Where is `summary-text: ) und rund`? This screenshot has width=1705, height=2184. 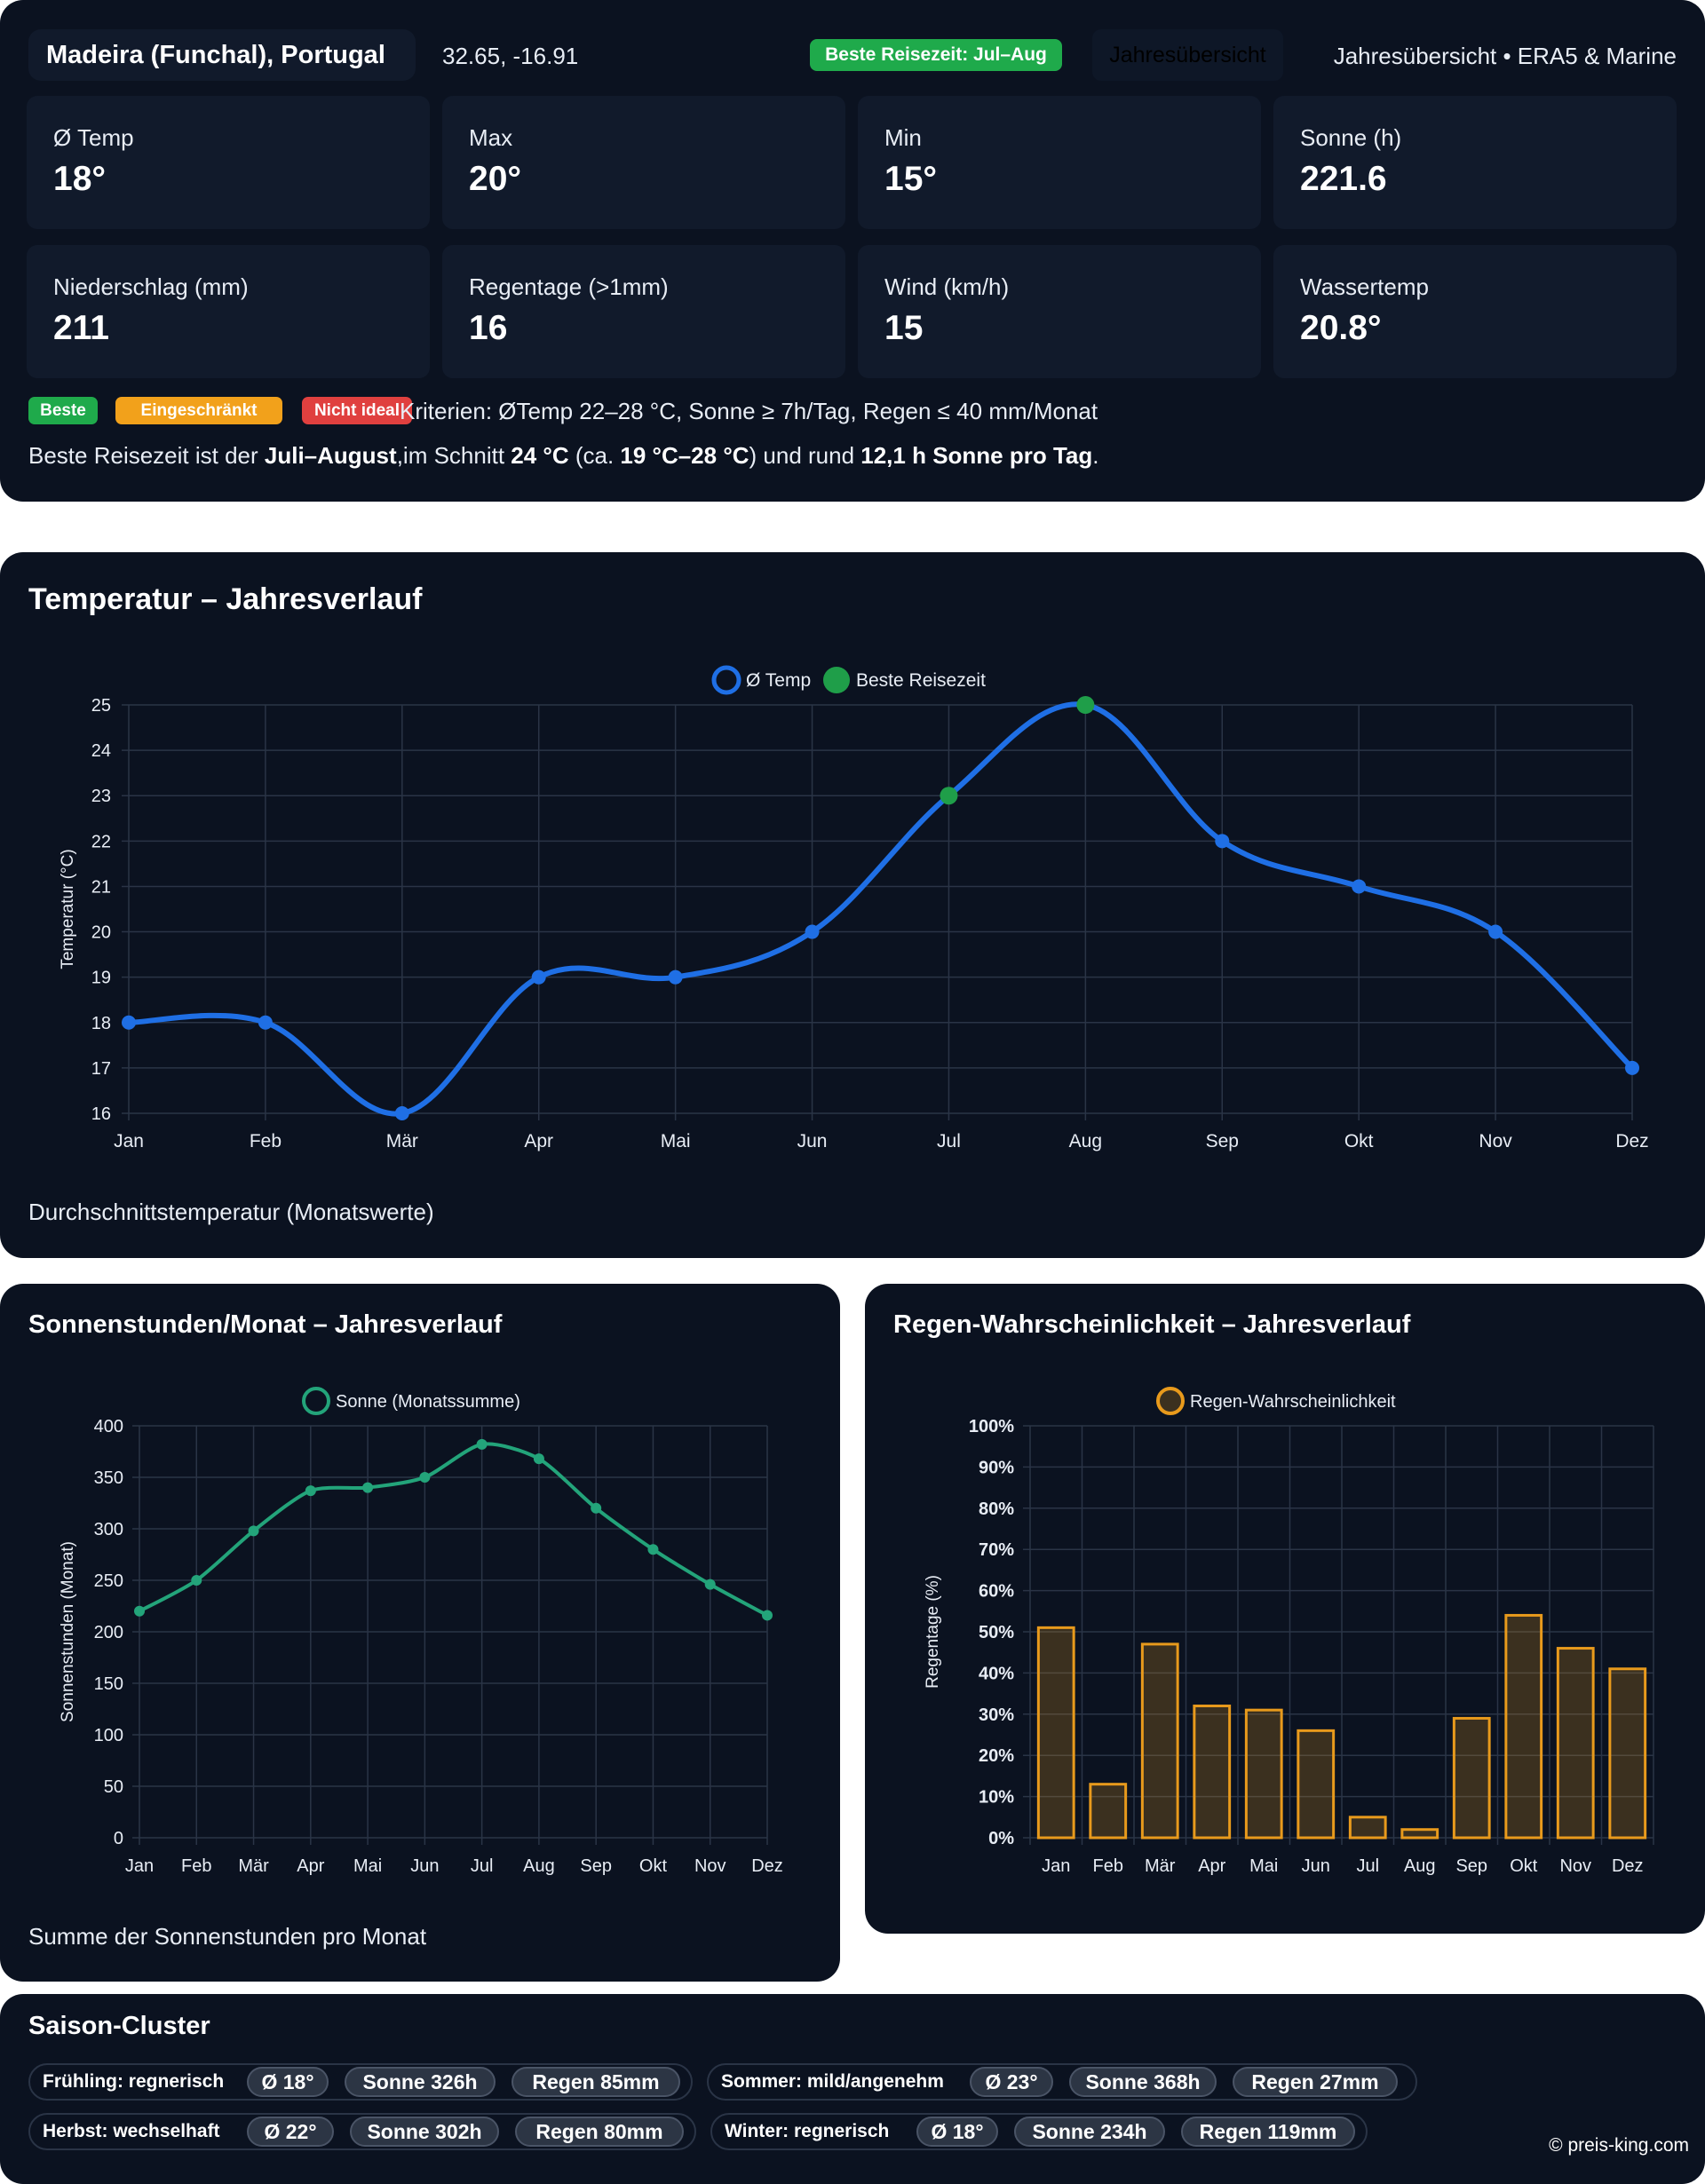 summary-text: ) und rund is located at coordinates (805, 455).